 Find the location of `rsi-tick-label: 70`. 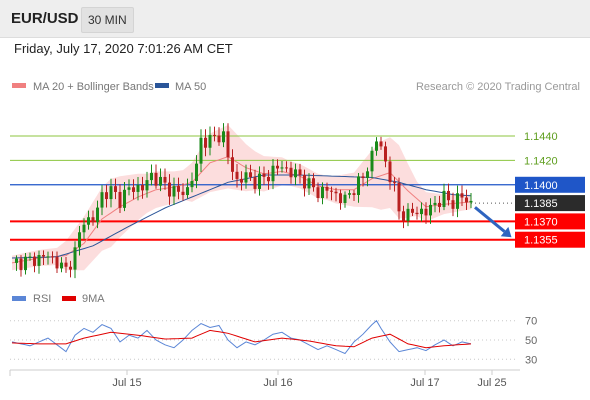

rsi-tick-label: 70 is located at coordinates (531, 322).